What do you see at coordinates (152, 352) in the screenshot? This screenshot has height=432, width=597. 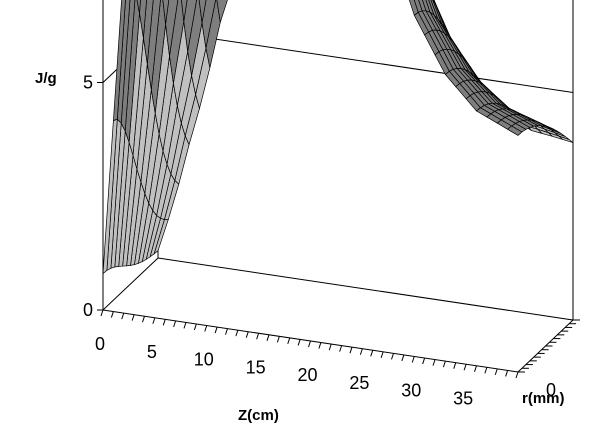 I see `z-tick-label: 5` at bounding box center [152, 352].